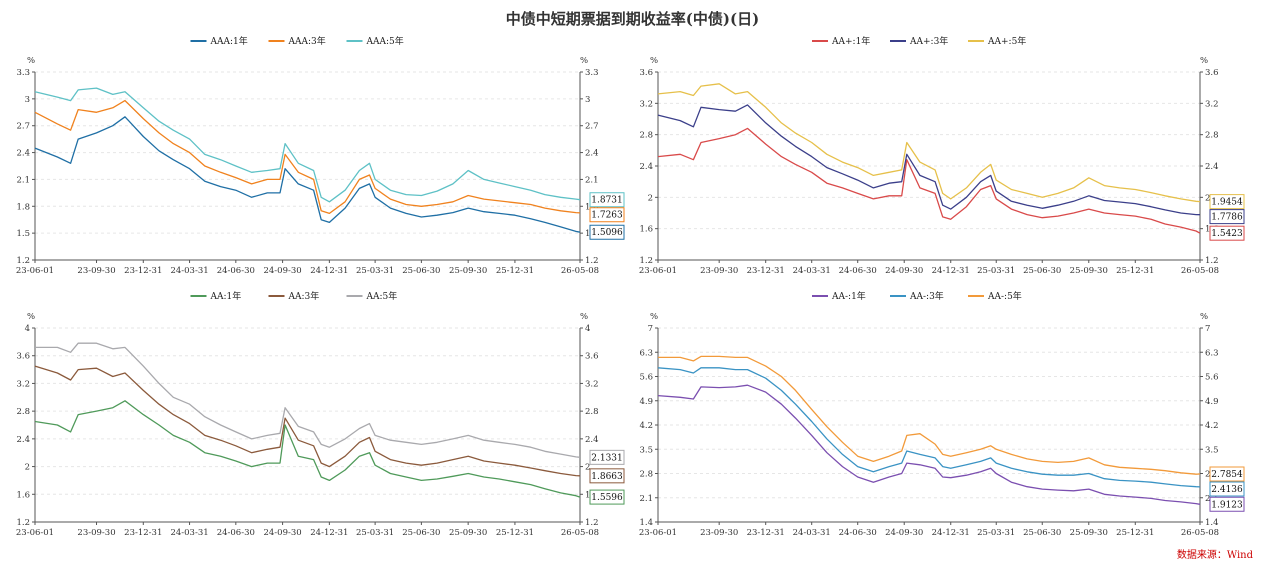 Image resolution: width=1265 pixels, height=567 pixels. I want to click on ytick-label-left-7: 6.3, so click(646, 353).